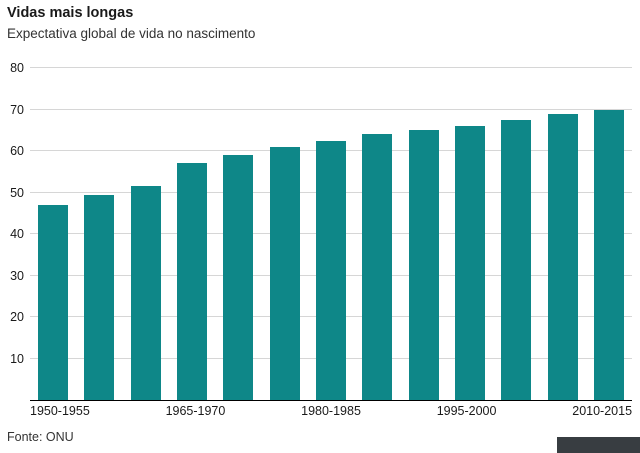  What do you see at coordinates (602, 411) in the screenshot?
I see `x-tick-label-2010-2015: 2010-2015` at bounding box center [602, 411].